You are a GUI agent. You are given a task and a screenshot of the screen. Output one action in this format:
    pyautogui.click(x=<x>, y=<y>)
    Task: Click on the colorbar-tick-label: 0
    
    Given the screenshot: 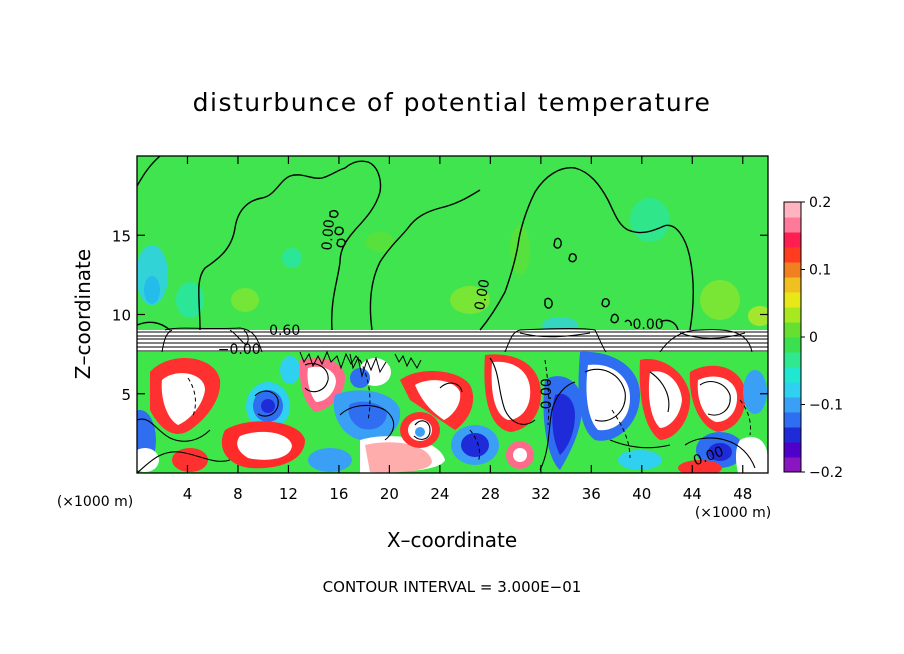 What is the action you would take?
    pyautogui.click(x=813, y=338)
    